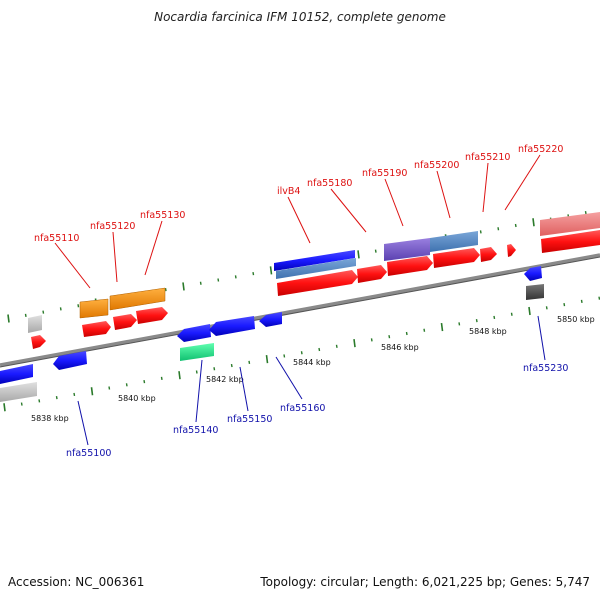 Image resolution: width=600 pixels, height=600 pixels. What do you see at coordinates (540, 149) in the screenshot?
I see `gene-label: nfa55220` at bounding box center [540, 149].